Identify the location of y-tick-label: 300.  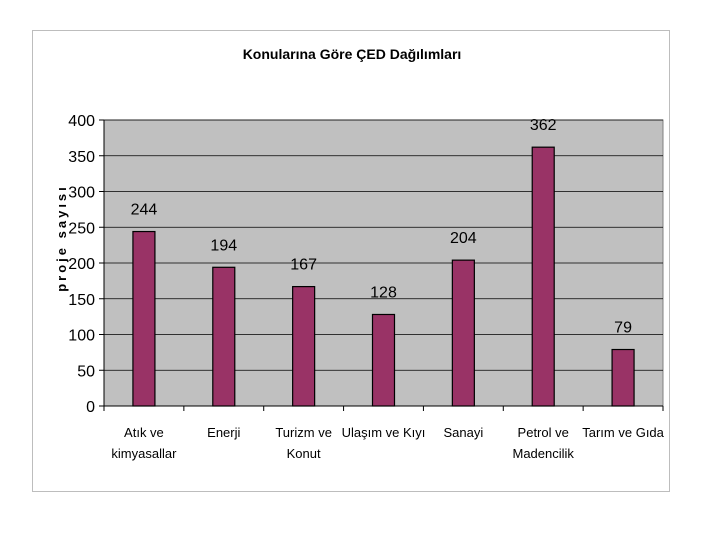
(81, 193).